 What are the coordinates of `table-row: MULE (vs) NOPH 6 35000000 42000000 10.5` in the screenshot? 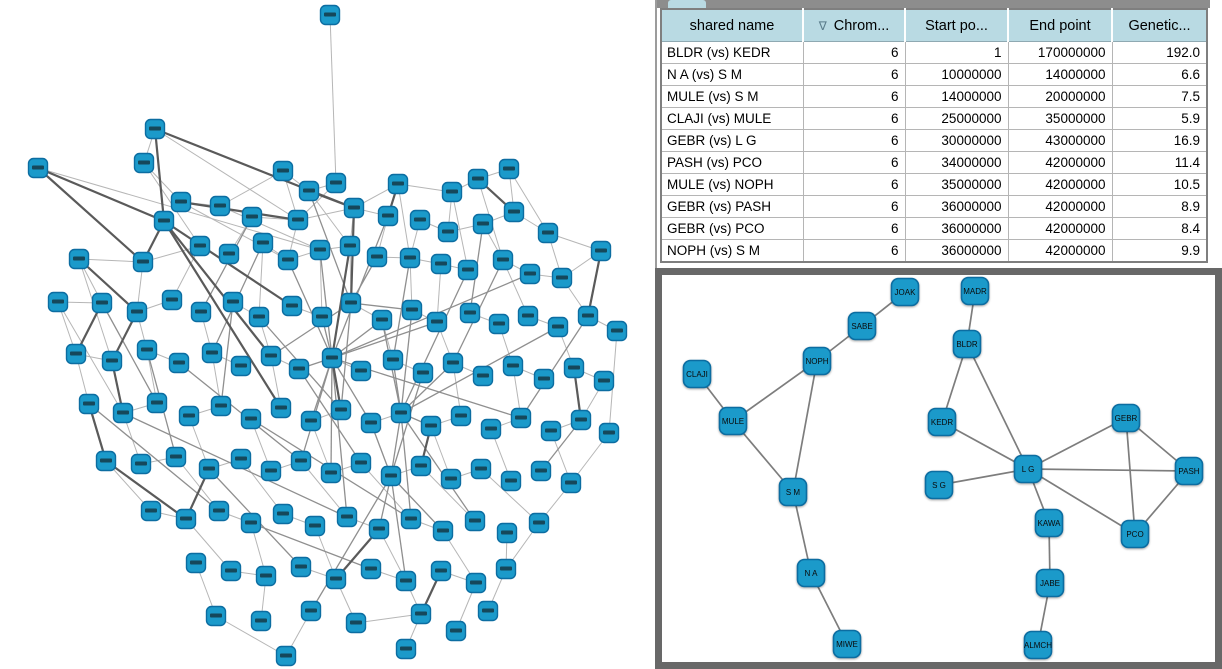 It's located at (934, 184).